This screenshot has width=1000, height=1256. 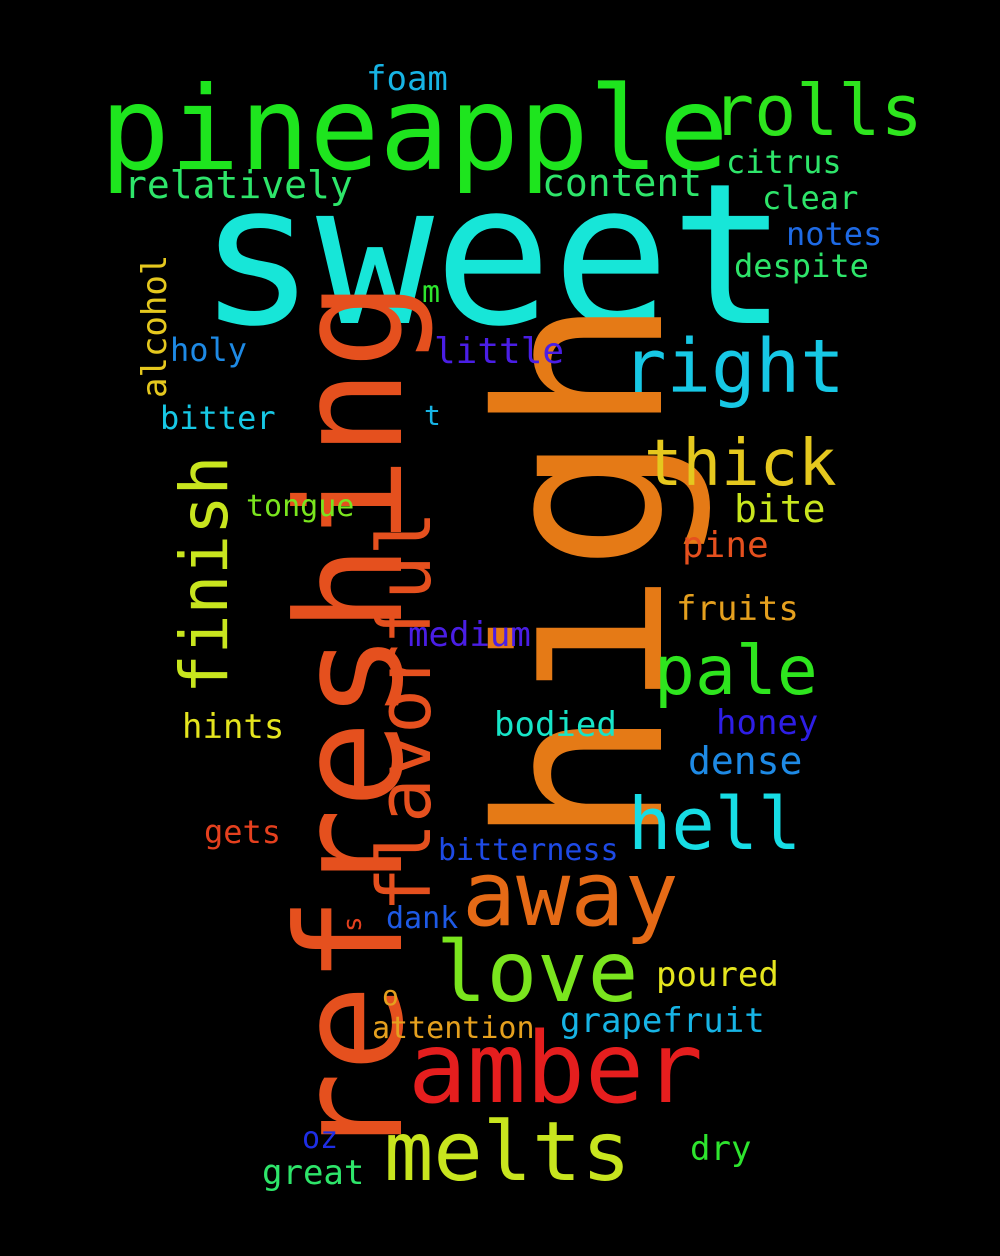 I want to click on word-dense: dense, so click(x=745, y=761).